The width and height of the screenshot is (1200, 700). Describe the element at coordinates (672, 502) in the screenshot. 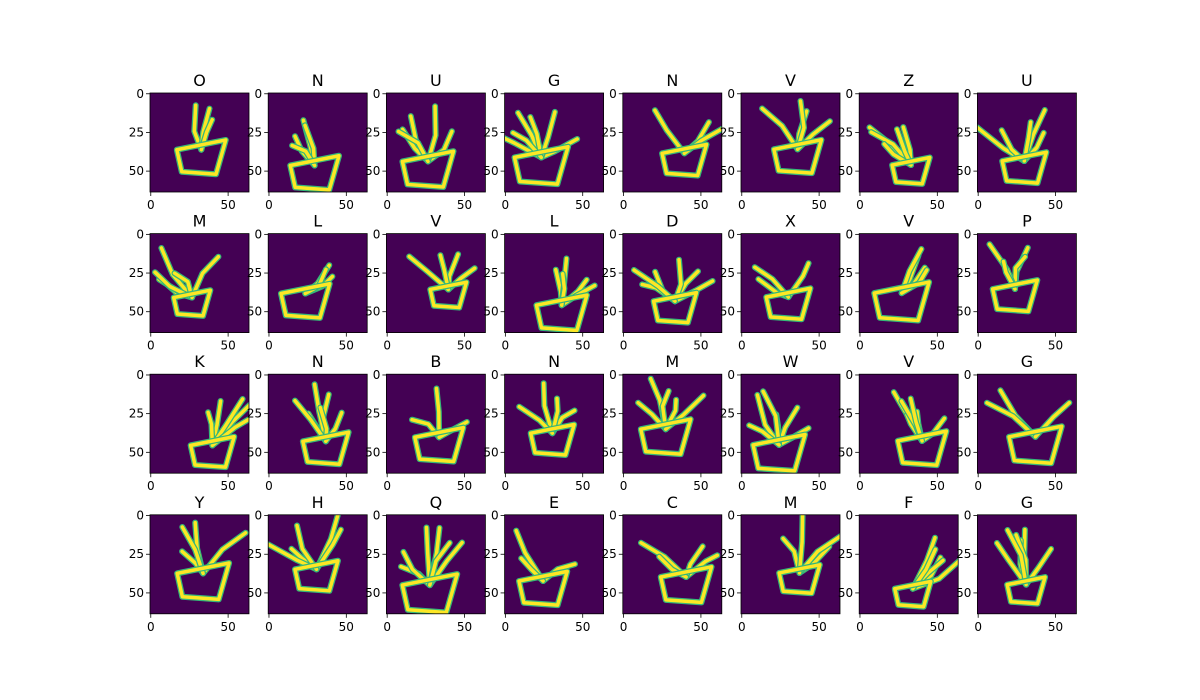

I see `subplot-title: C` at that location.